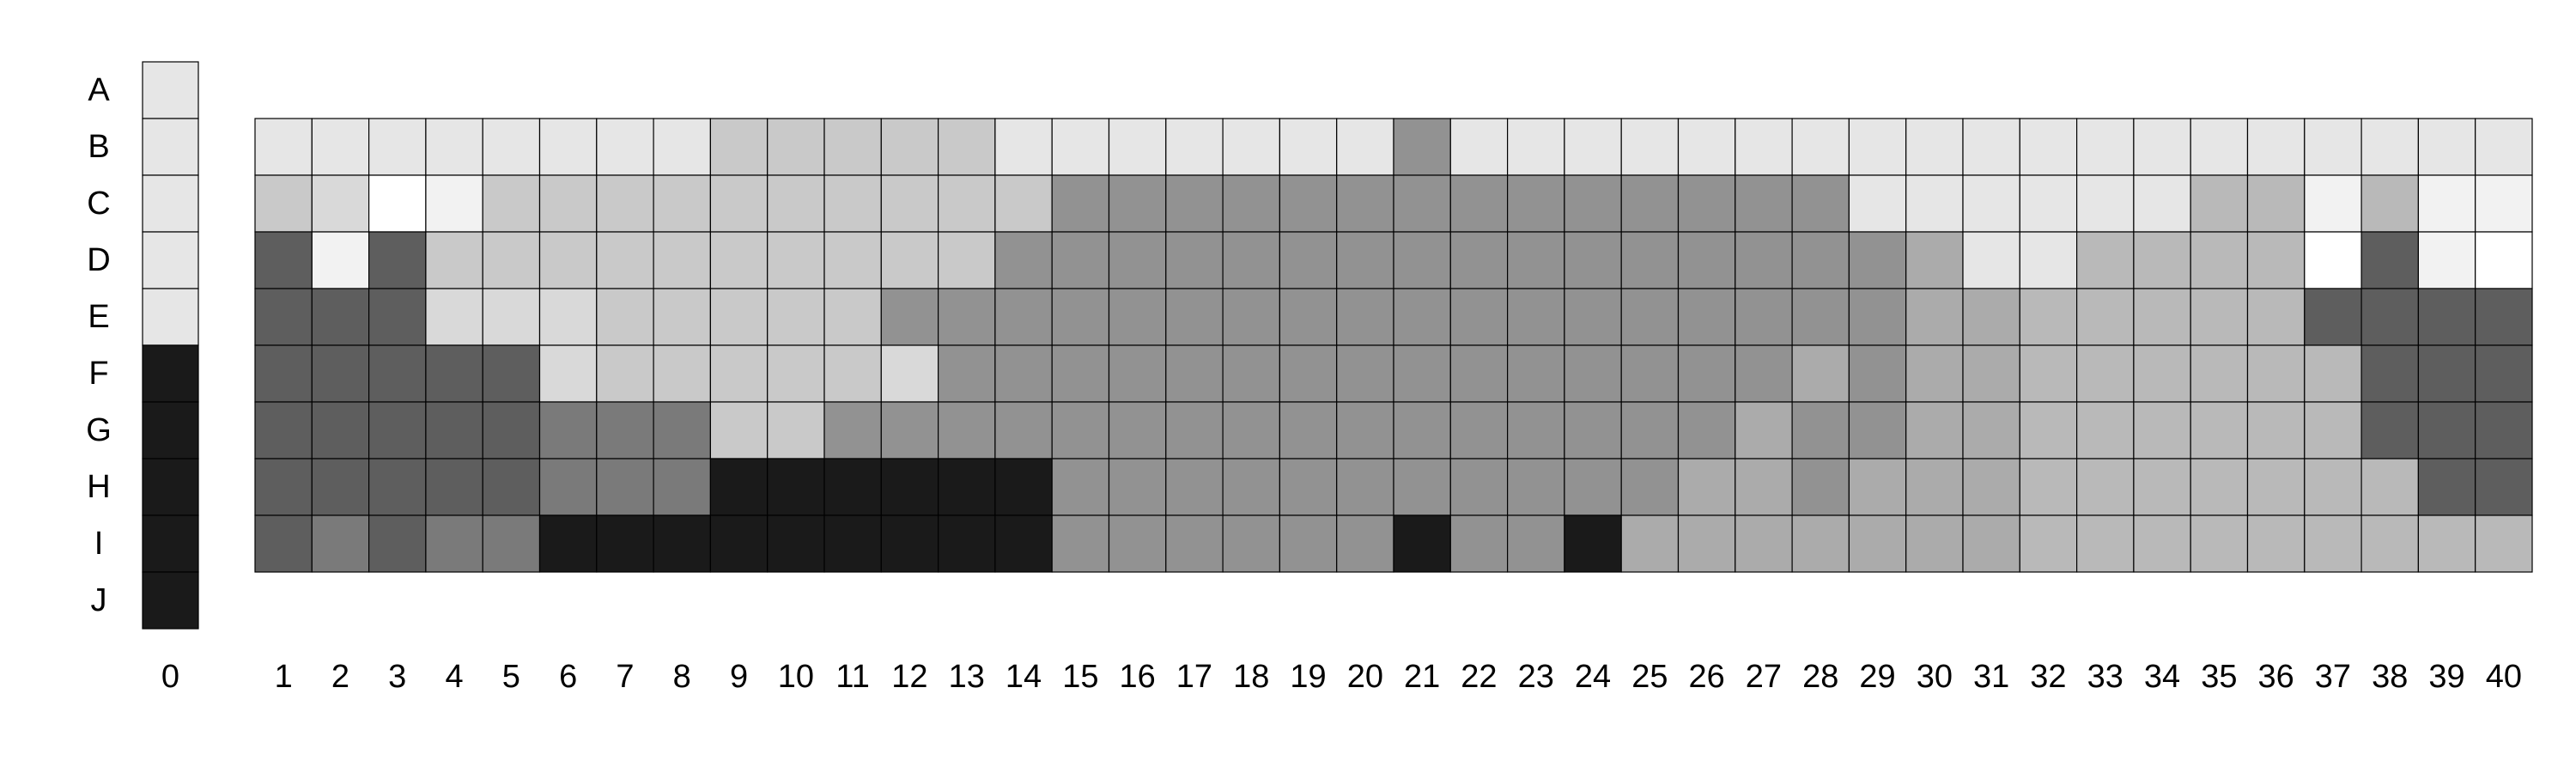  I want to click on column-label-2: 2, so click(340, 677).